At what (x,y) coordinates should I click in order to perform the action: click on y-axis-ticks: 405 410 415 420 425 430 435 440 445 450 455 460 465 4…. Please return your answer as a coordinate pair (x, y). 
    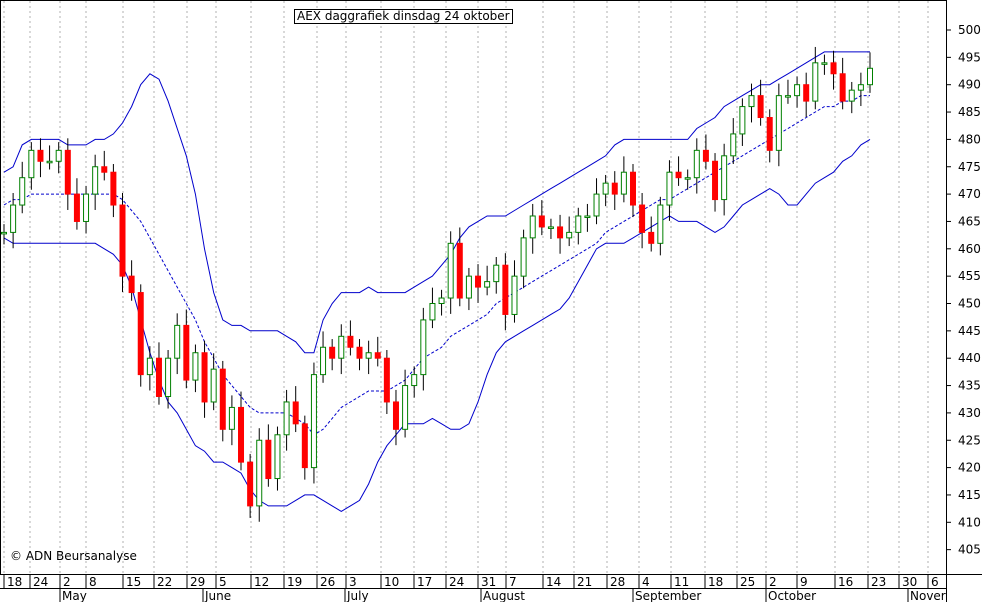
    Looking at the image, I should click on (963, 290).